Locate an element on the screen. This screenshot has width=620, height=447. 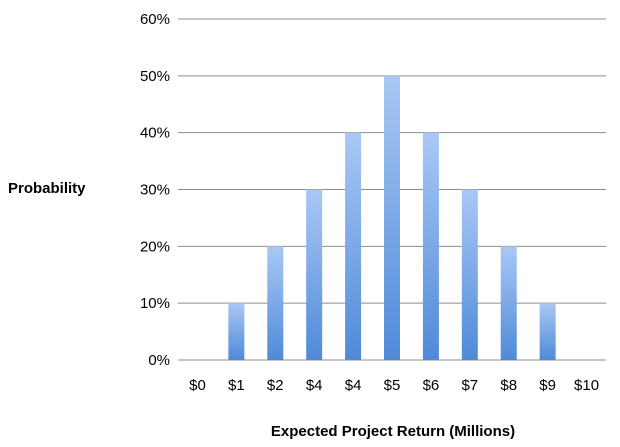
y-tick-label: 50% is located at coordinates (155, 76).